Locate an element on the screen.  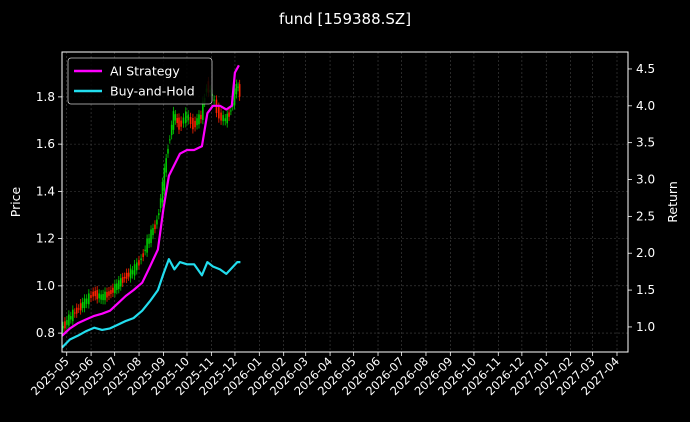
y-right-tick-label: 4.5 is located at coordinates (645, 69).